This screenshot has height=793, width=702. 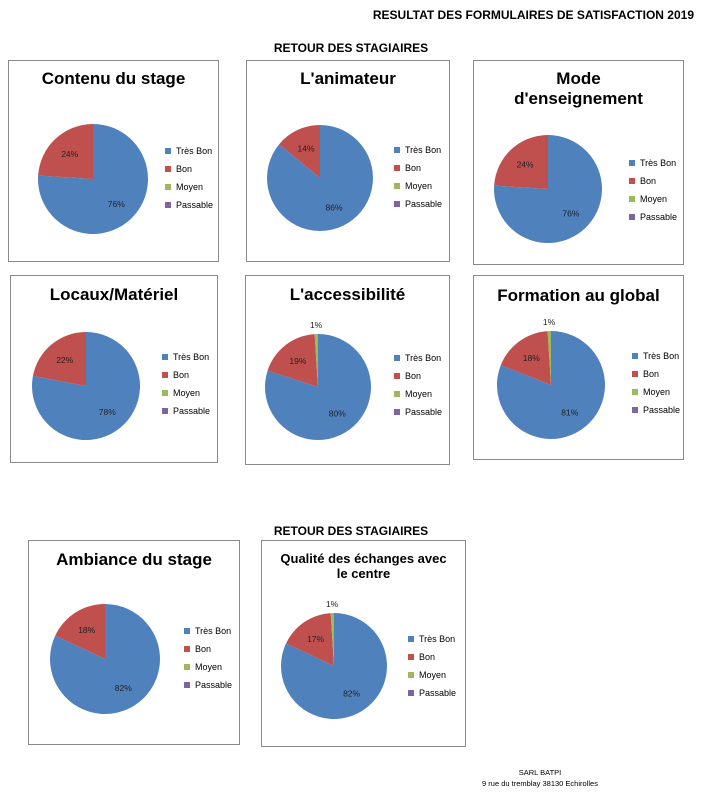 What do you see at coordinates (134, 559) in the screenshot?
I see `chart-title: Ambiance du stage` at bounding box center [134, 559].